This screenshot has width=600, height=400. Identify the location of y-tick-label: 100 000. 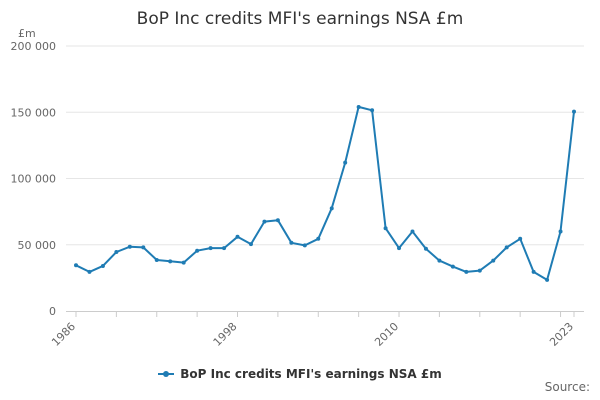
(34, 179).